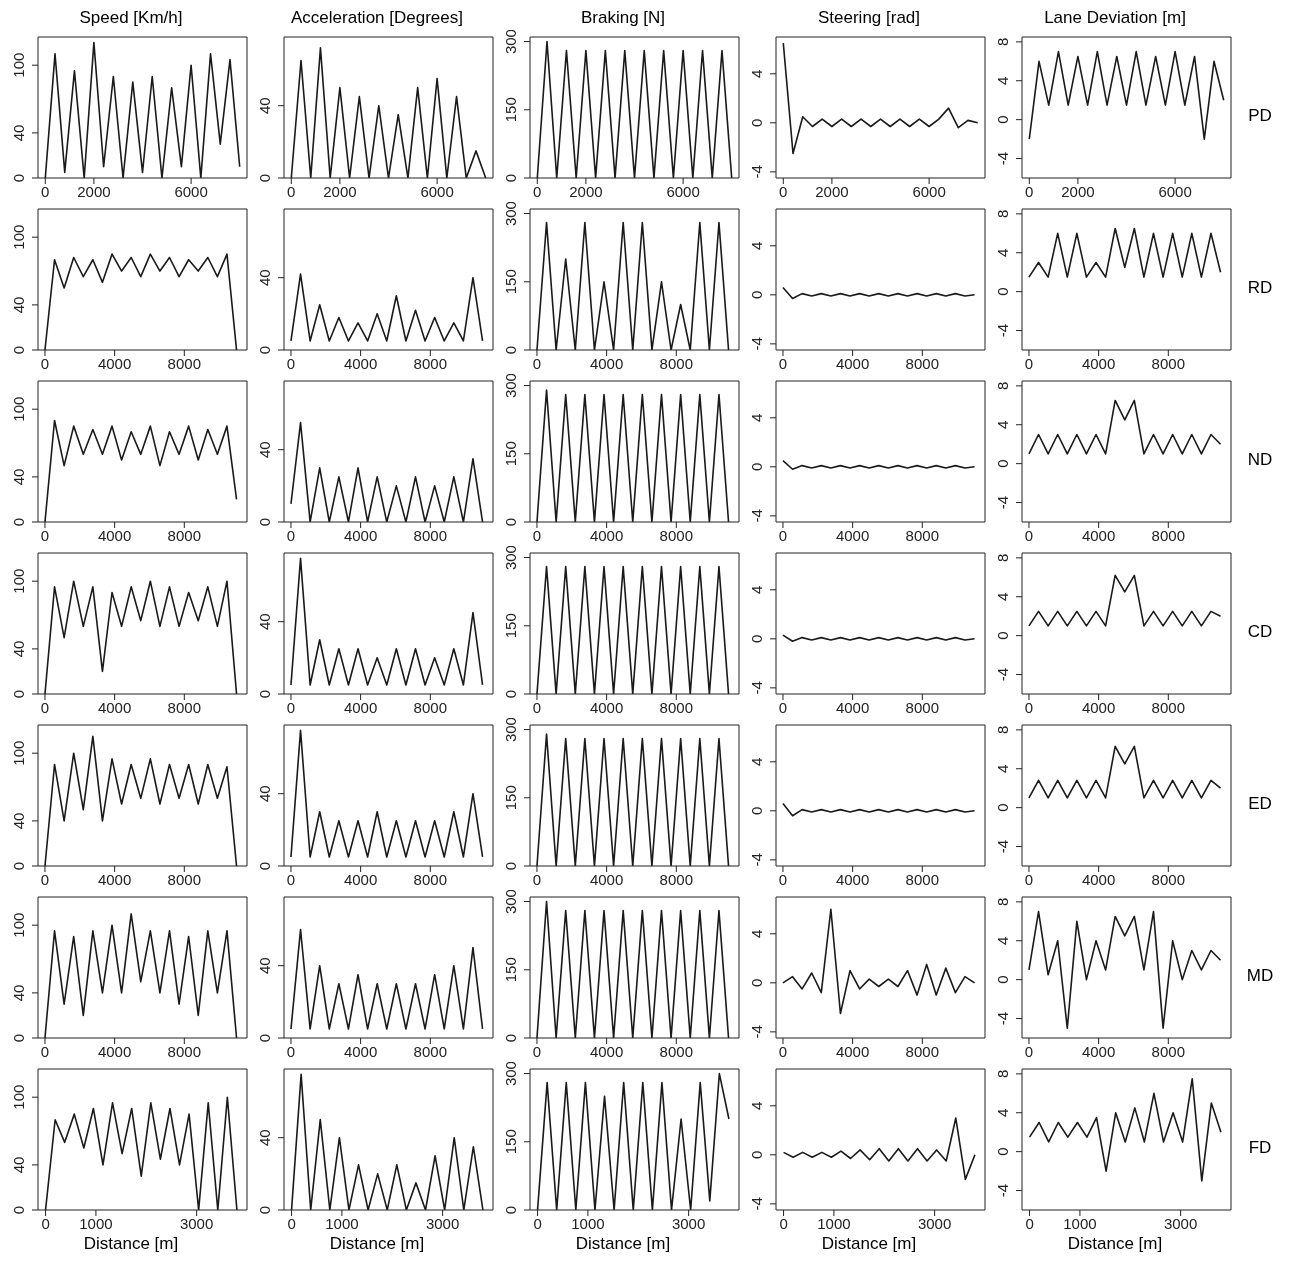  I want to click on y2-axis-title: MD, so click(1260, 976).